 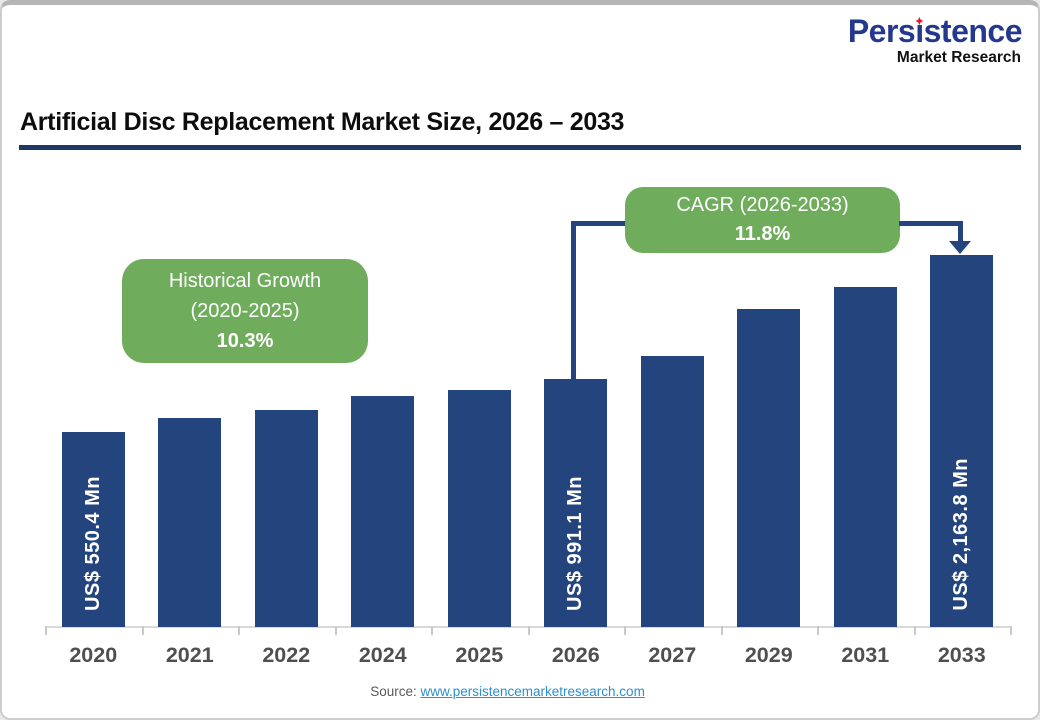 I want to click on logo-brand: Persı stence, so click(x=935, y=31).